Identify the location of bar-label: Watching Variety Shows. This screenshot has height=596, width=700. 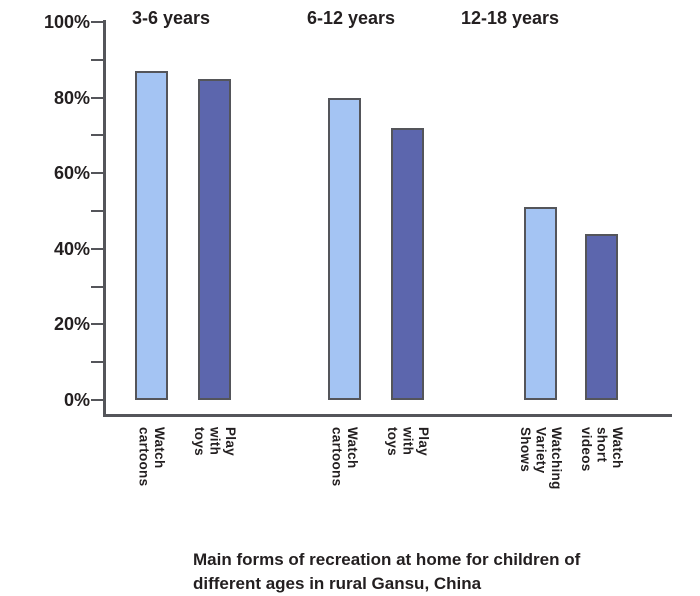
(540, 458).